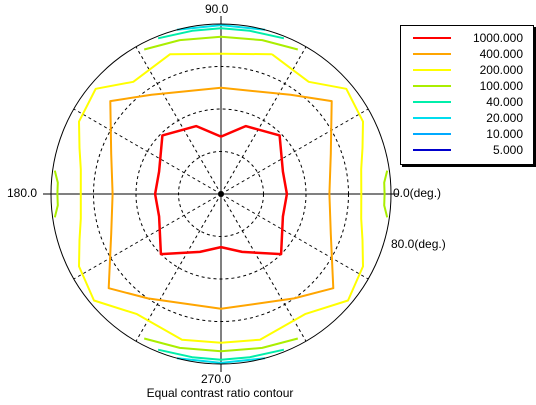 The width and height of the screenshot is (536, 405). Describe the element at coordinates (504, 118) in the screenshot. I see `legend-label: 20.000` at that location.